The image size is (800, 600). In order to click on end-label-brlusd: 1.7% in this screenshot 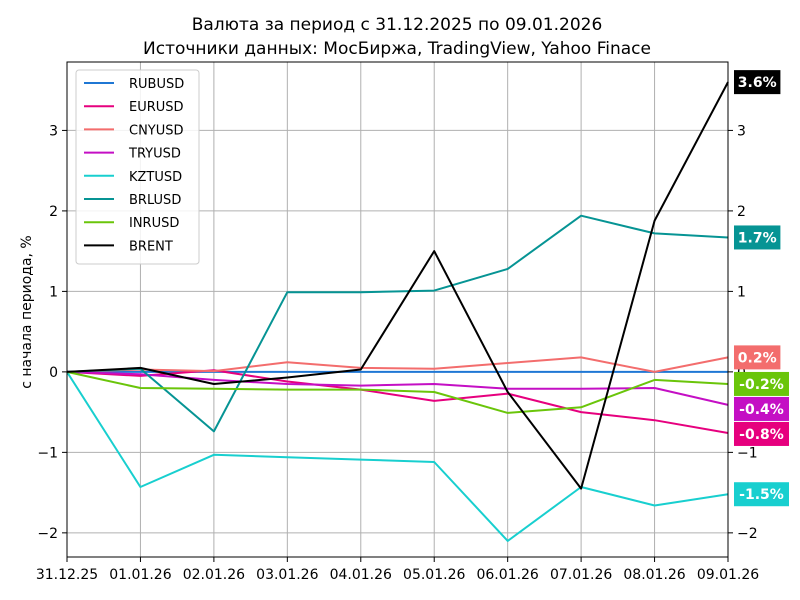, I will do `click(757, 238)`.